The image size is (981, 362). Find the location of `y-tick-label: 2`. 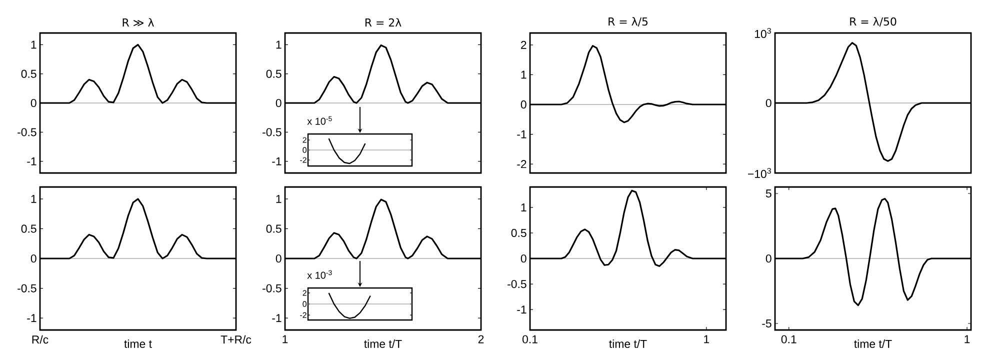

y-tick-label: 2 is located at coordinates (523, 44).